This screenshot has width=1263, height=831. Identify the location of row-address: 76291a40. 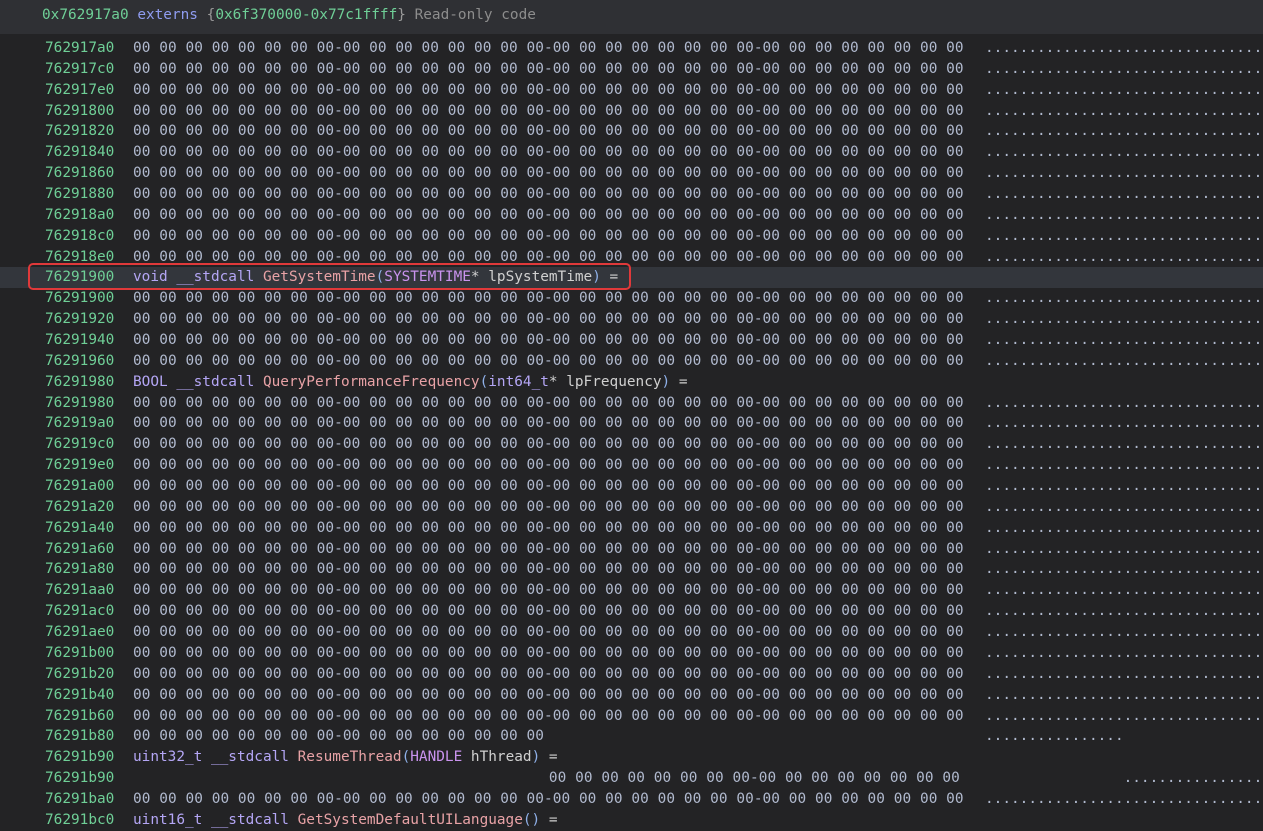
(80, 527).